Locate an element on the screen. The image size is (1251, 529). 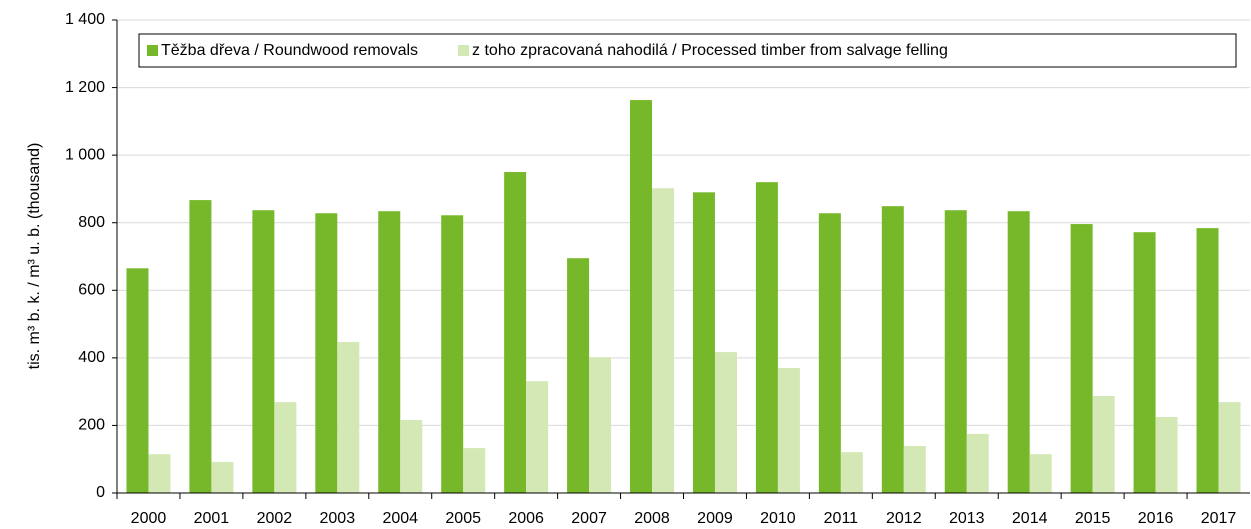
x-tick-label: 2002 is located at coordinates (275, 518).